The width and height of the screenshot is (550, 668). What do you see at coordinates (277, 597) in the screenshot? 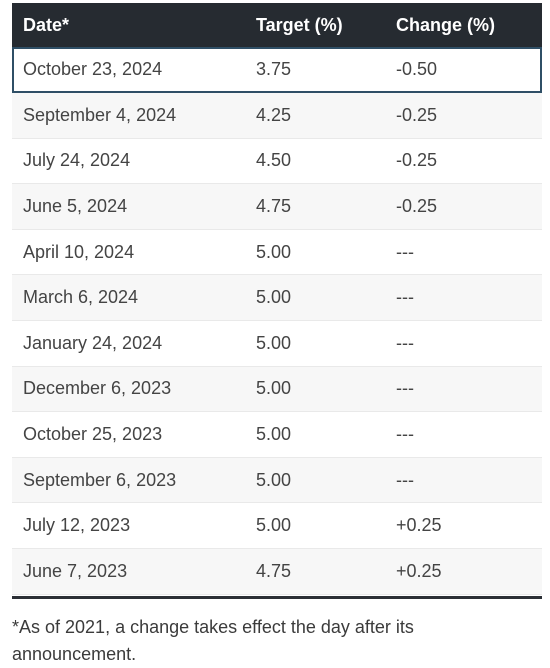
I see `table-bottom-rule` at bounding box center [277, 597].